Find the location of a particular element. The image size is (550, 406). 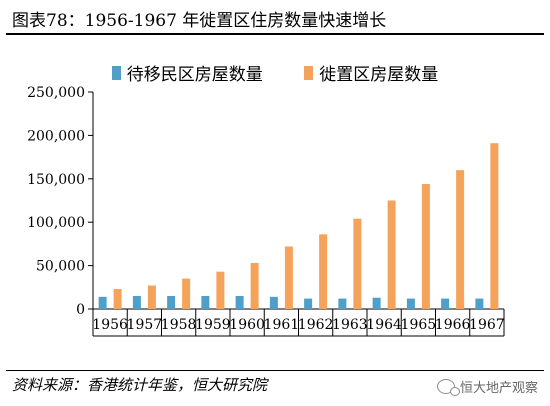

x-tick-label: 1959 is located at coordinates (213, 325).